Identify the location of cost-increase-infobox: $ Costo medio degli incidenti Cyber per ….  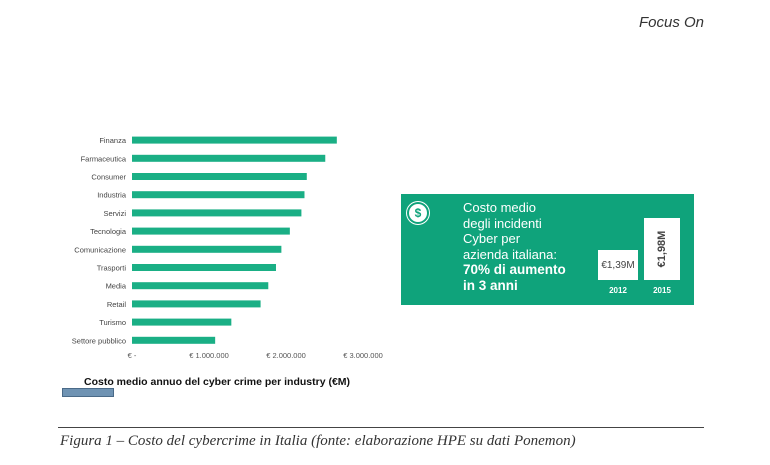
(547, 249).